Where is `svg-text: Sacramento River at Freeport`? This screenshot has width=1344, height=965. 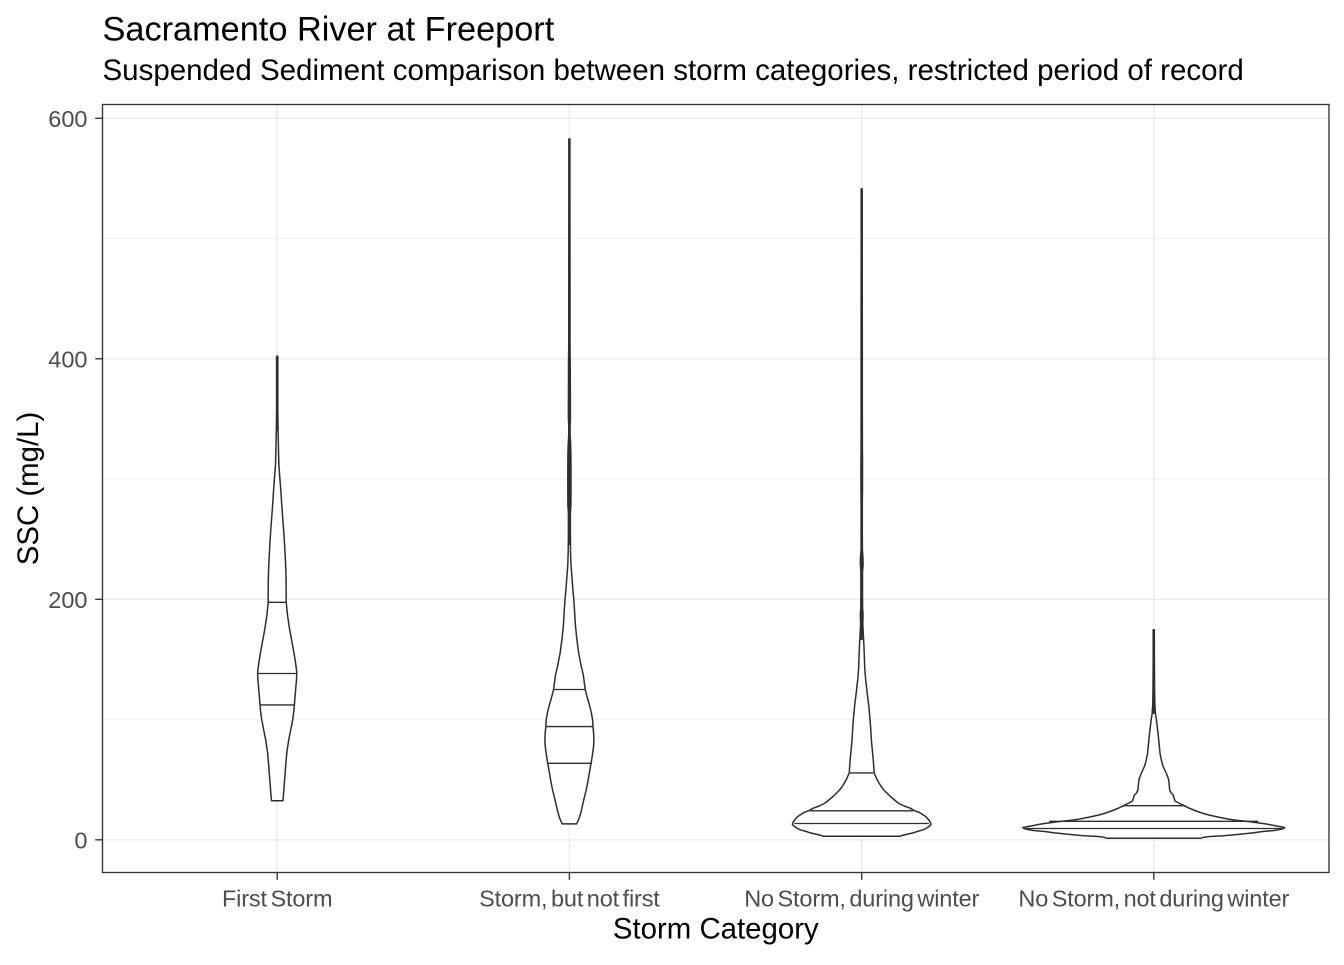 svg-text: Sacramento River at Freeport is located at coordinates (329, 30).